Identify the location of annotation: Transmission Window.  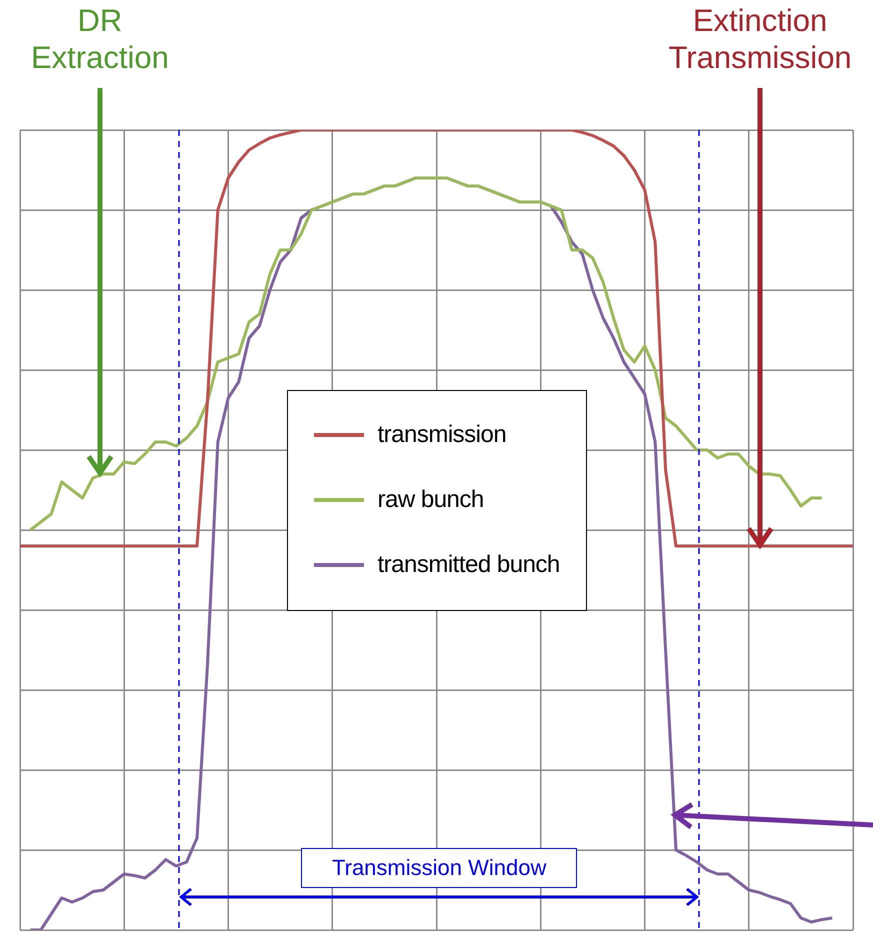
(439, 868).